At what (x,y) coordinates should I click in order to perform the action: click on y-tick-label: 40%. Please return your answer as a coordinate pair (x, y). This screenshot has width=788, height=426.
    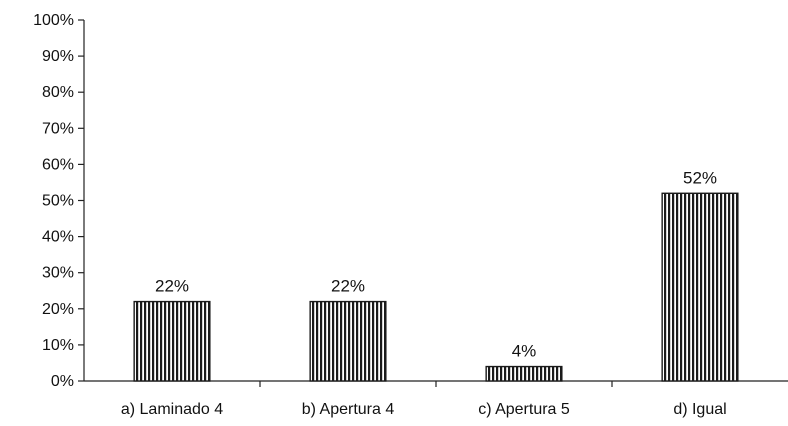
    Looking at the image, I should click on (58, 237).